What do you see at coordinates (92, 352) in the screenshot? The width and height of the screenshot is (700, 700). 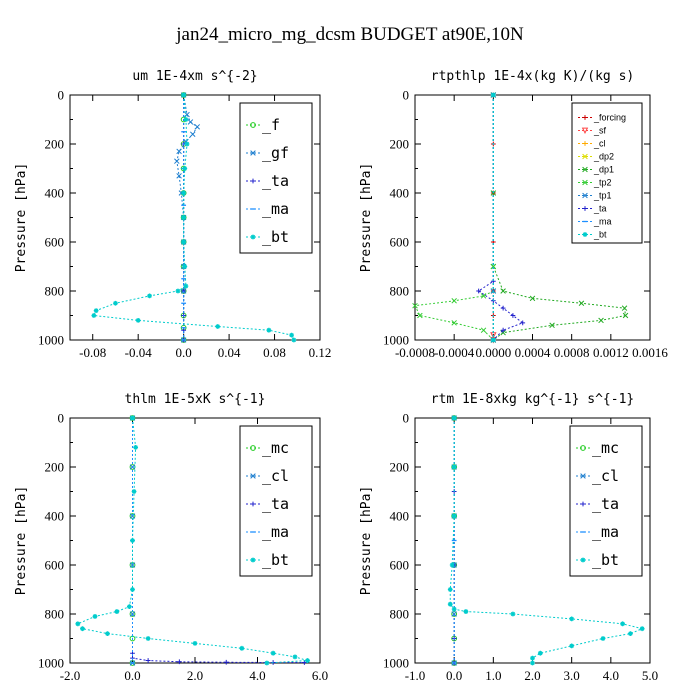 I see `x-tick-label: -0.08` at bounding box center [92, 352].